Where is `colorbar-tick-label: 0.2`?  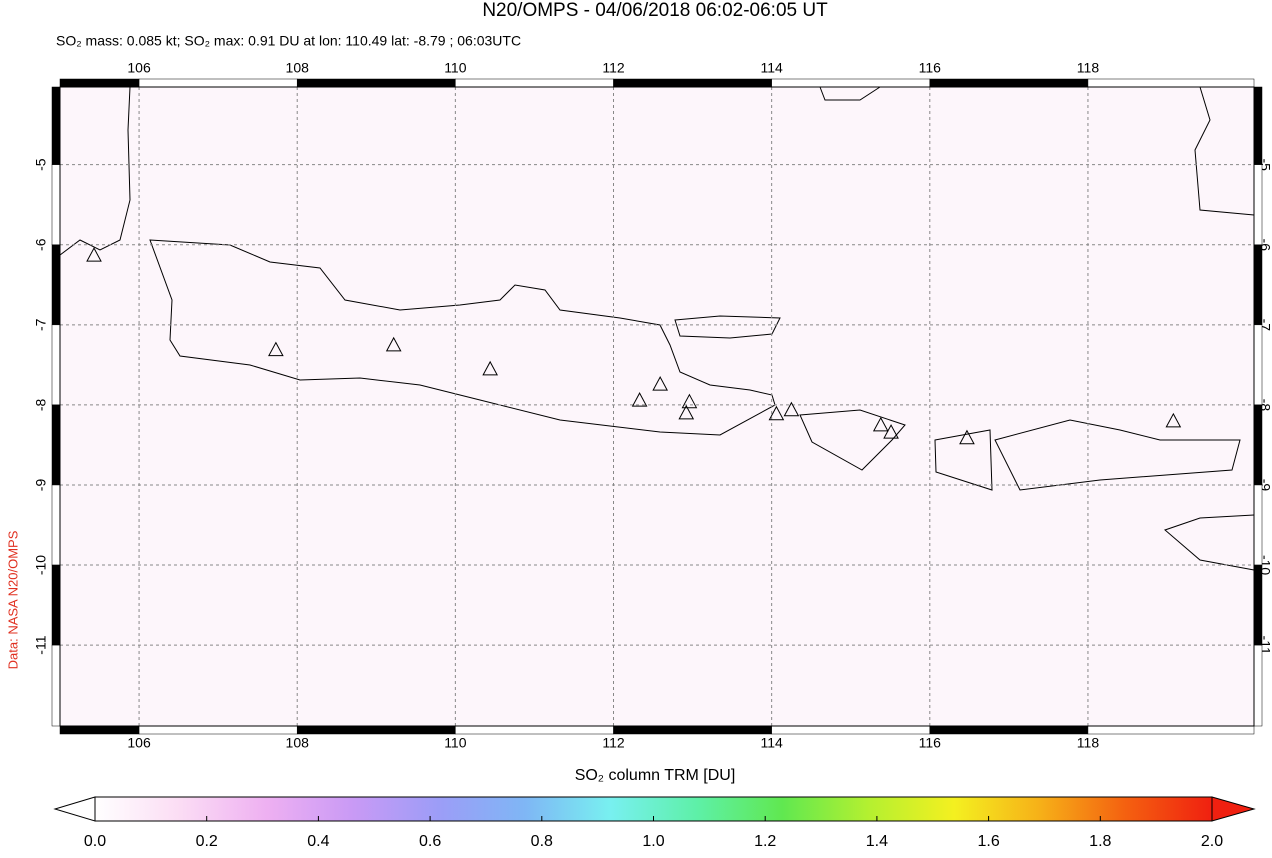
colorbar-tick-label: 0.2 is located at coordinates (207, 841).